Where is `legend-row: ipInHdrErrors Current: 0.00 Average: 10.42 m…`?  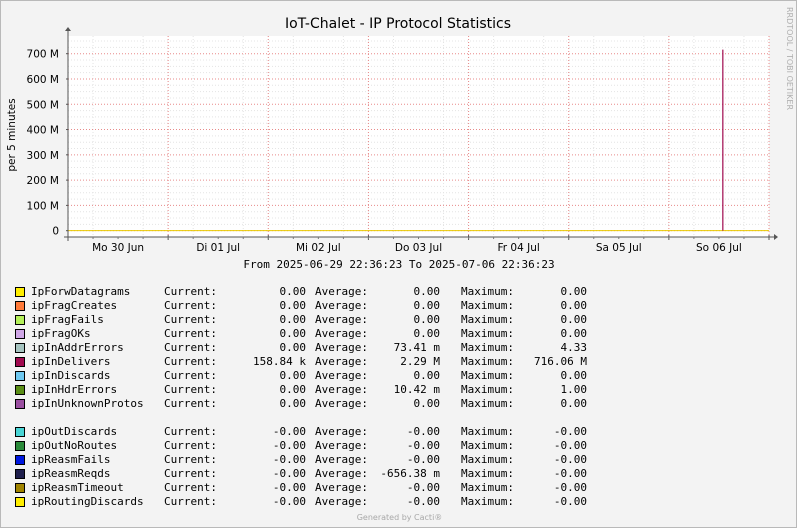
legend-row: ipInHdrErrors Current: 0.00 Average: 10.42 m… is located at coordinates (301, 390).